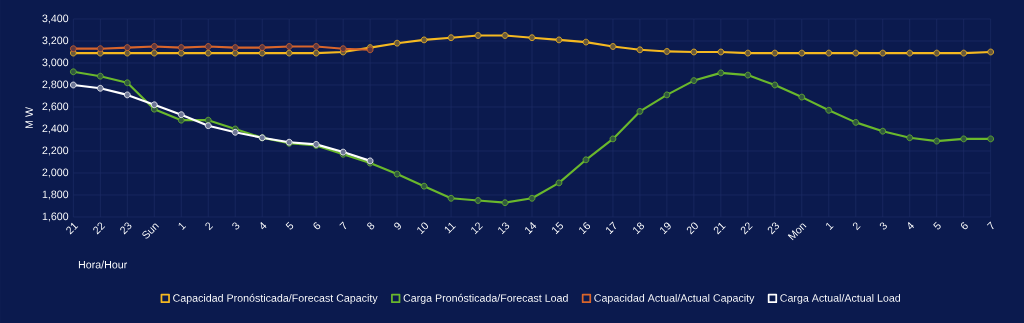 This screenshot has height=323, width=1024. I want to click on x-tick-label: 9, so click(397, 226).